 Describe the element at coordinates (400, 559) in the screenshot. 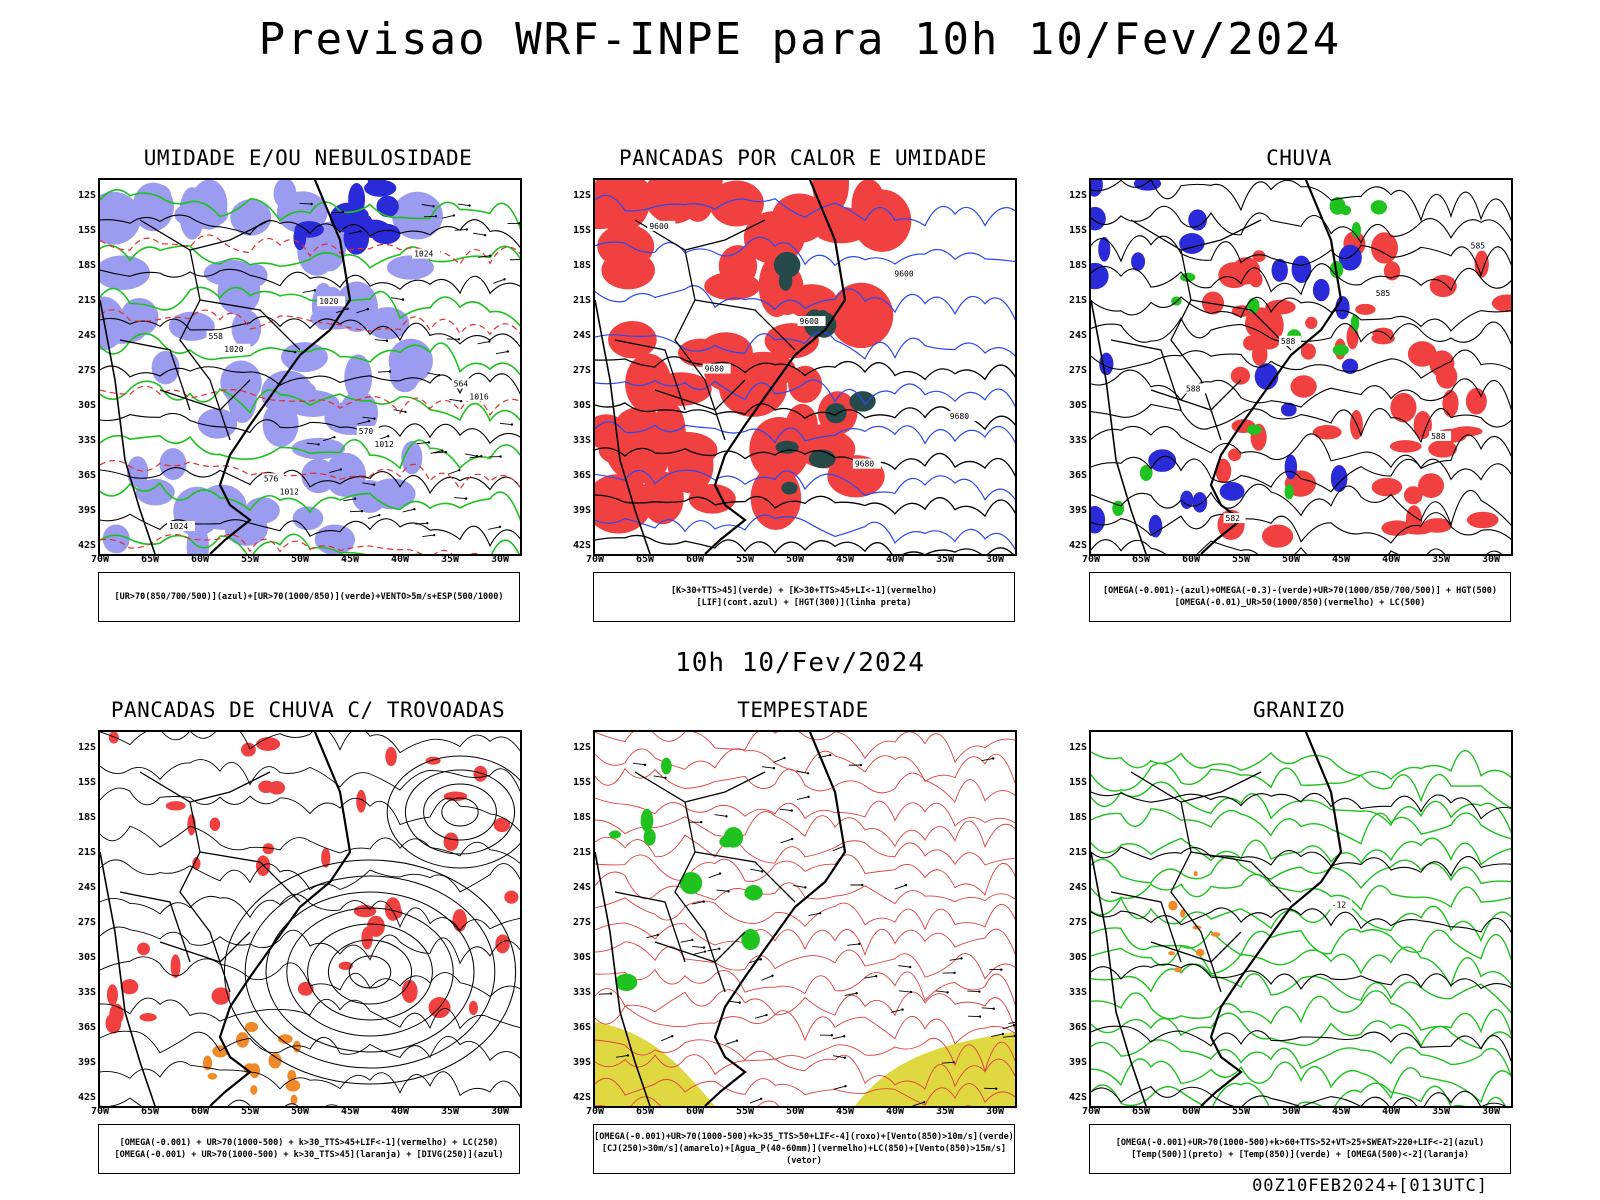

I see `lon-label: 40W` at that location.